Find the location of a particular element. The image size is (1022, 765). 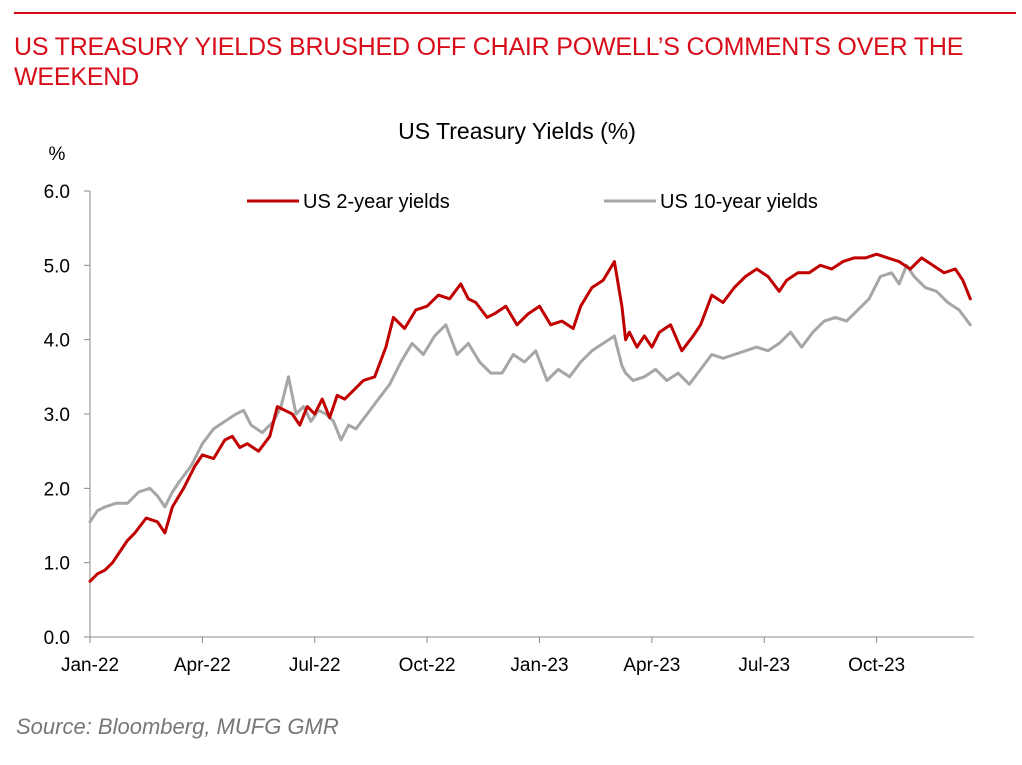

x-tick-label: Oct-22 is located at coordinates (427, 665).